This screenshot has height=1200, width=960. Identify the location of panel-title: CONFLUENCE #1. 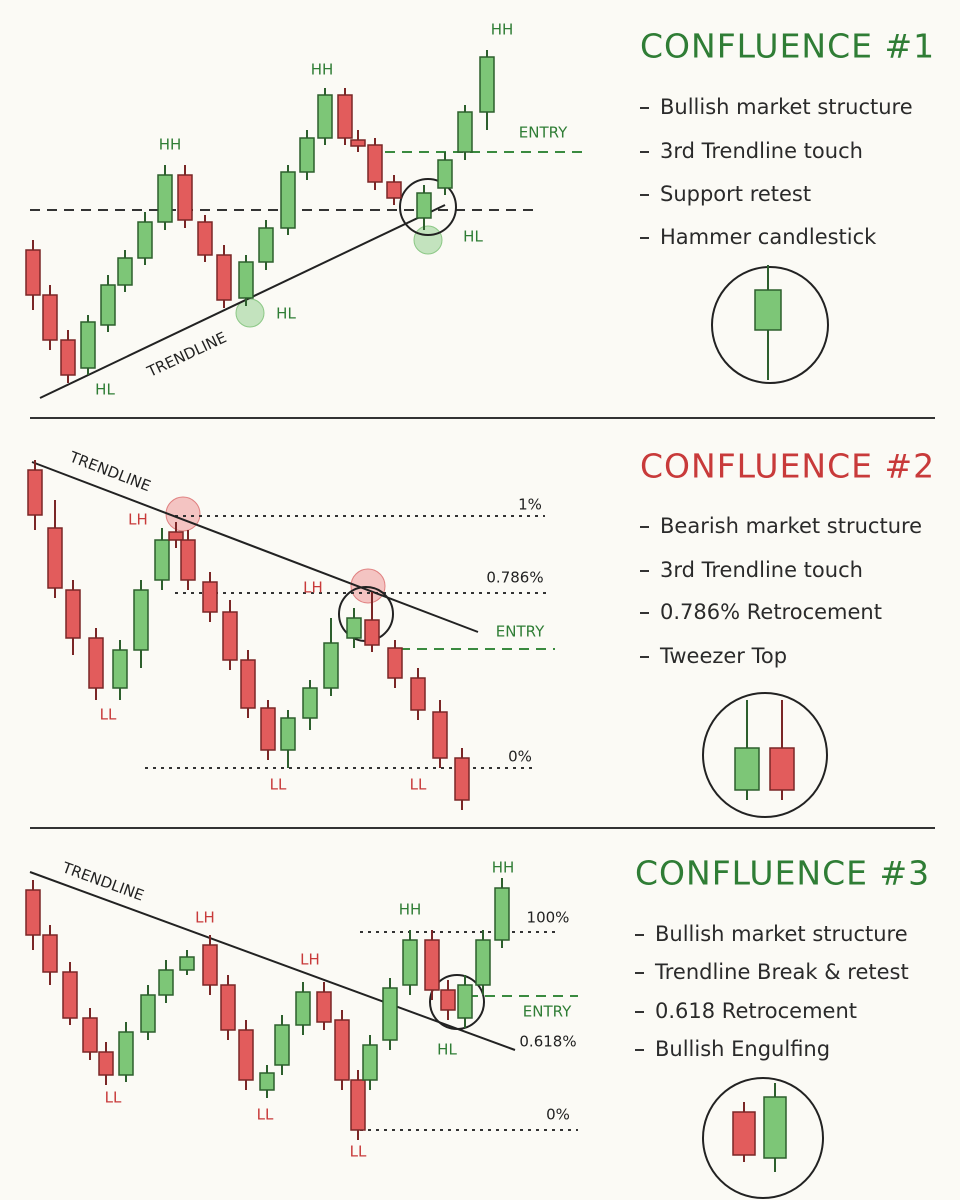
(787, 46).